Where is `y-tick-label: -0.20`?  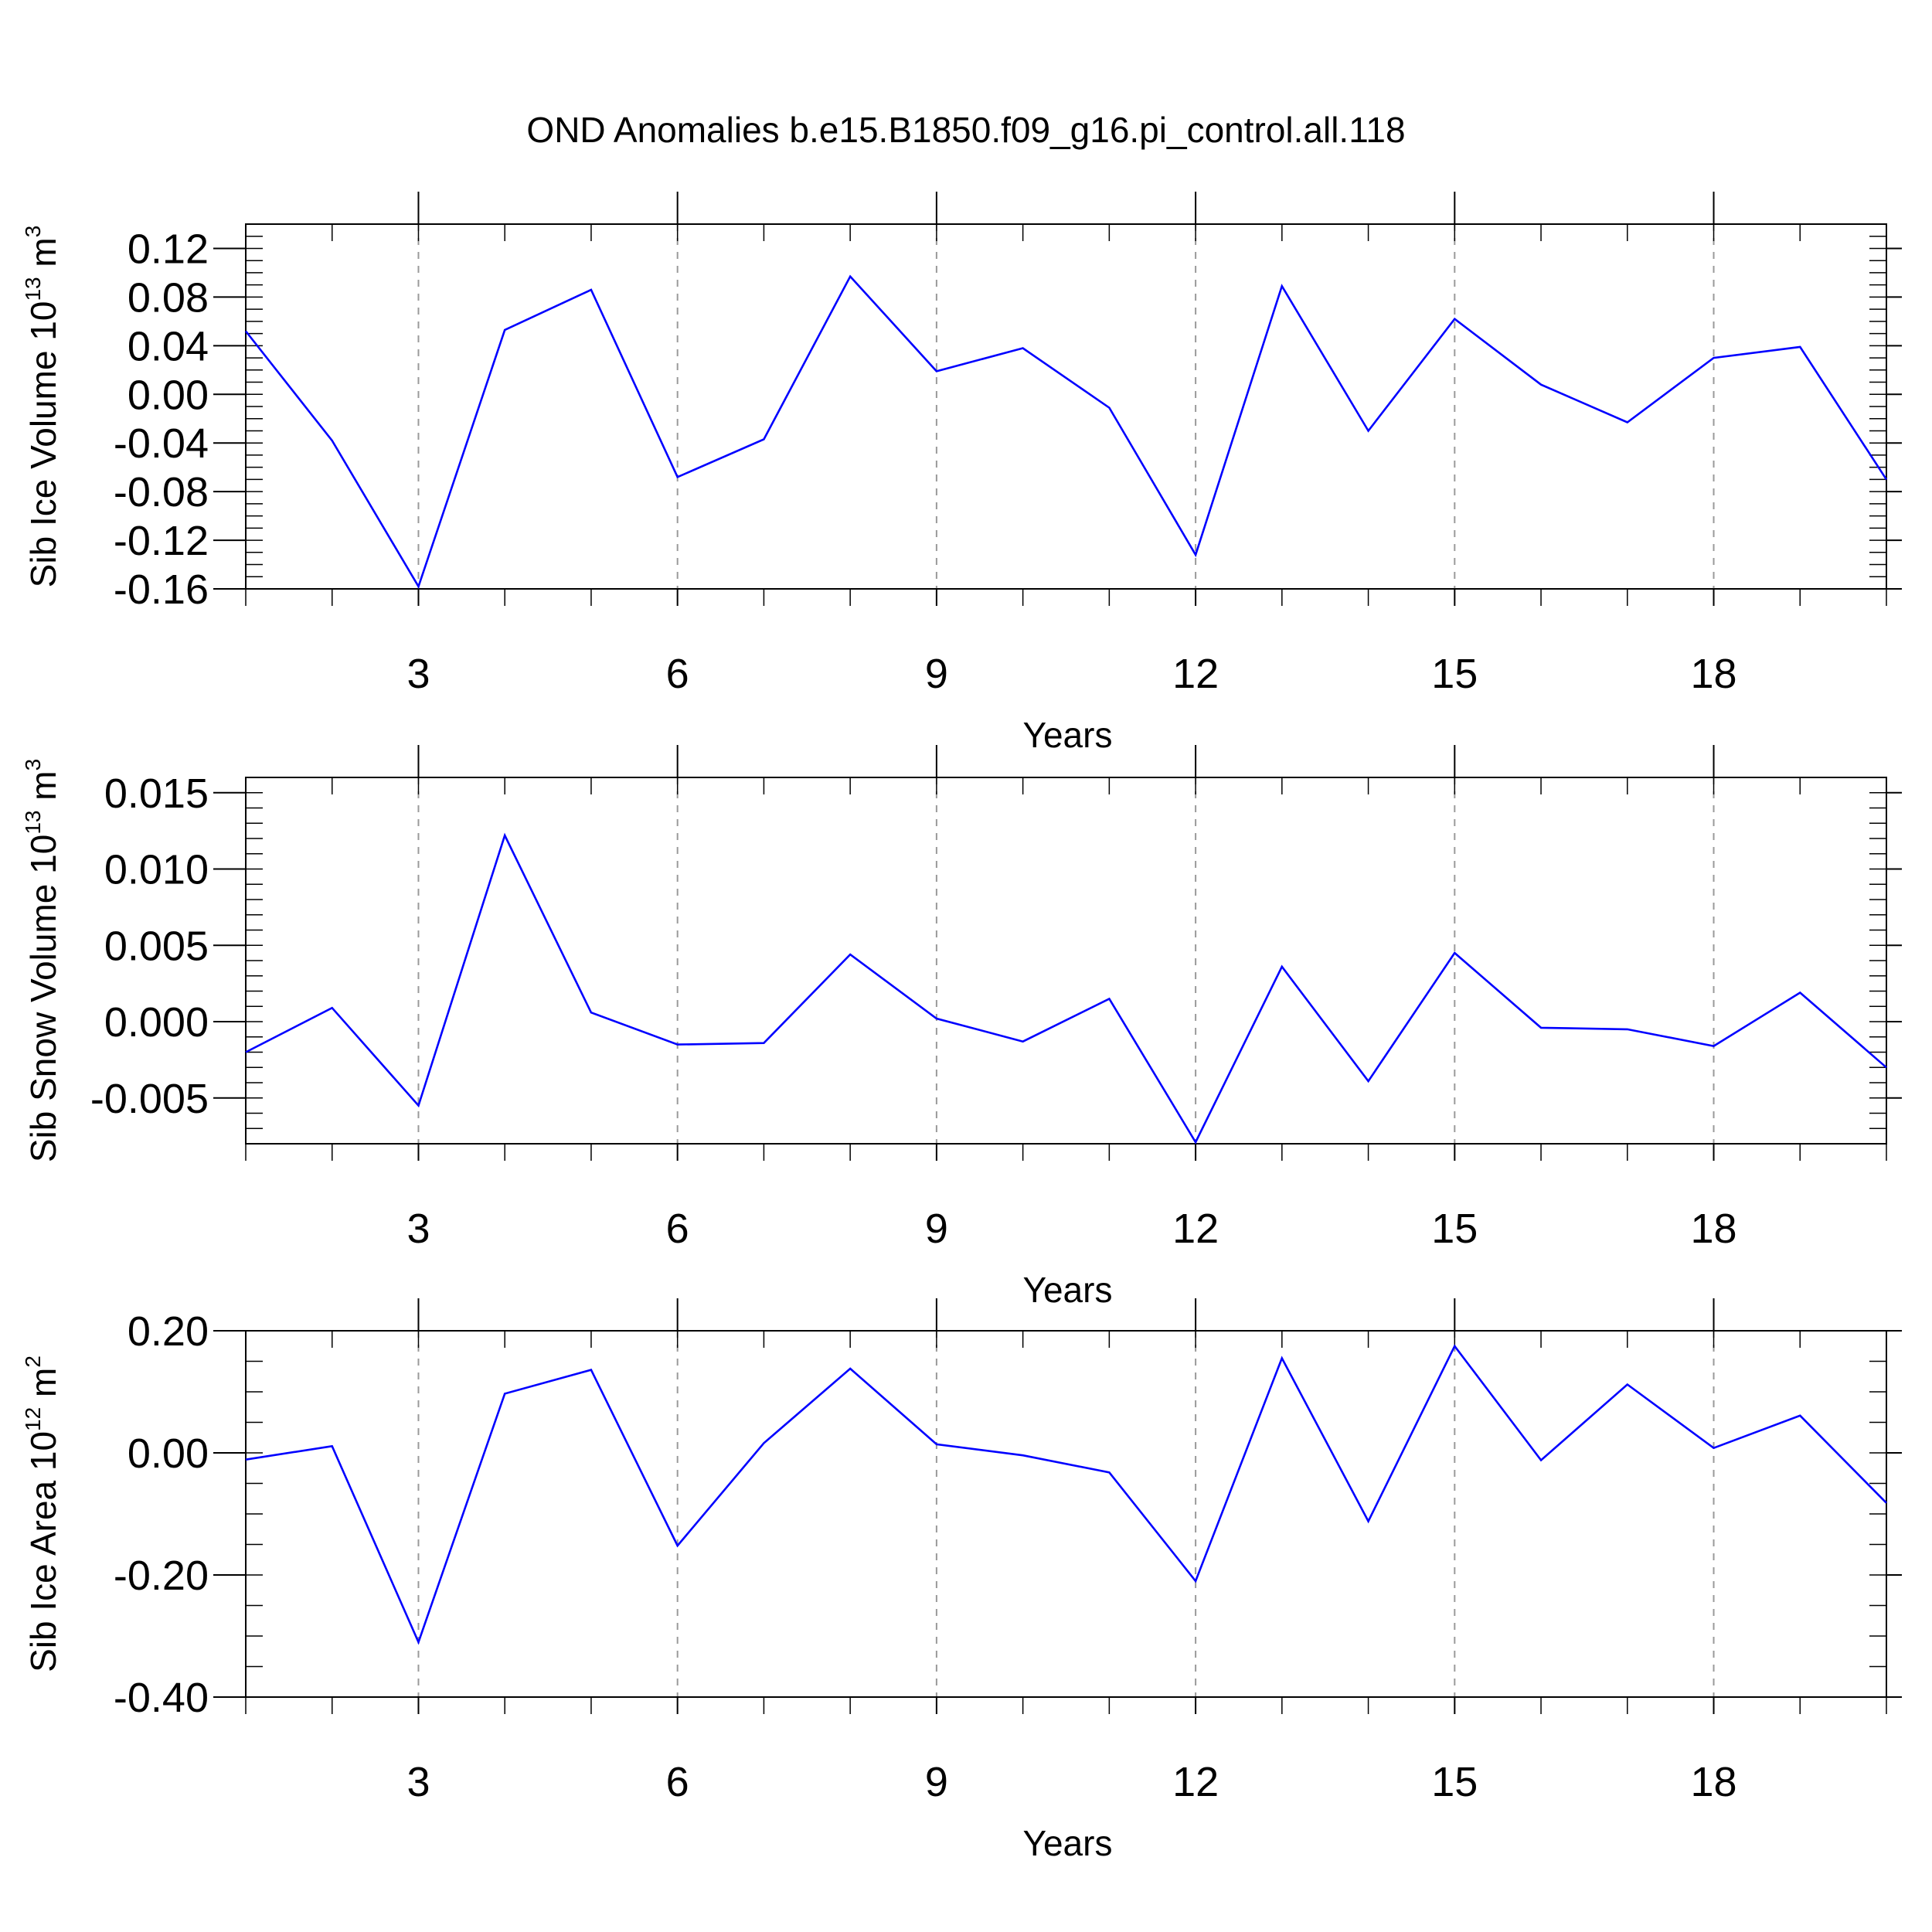
y-tick-label: -0.20 is located at coordinates (161, 1576).